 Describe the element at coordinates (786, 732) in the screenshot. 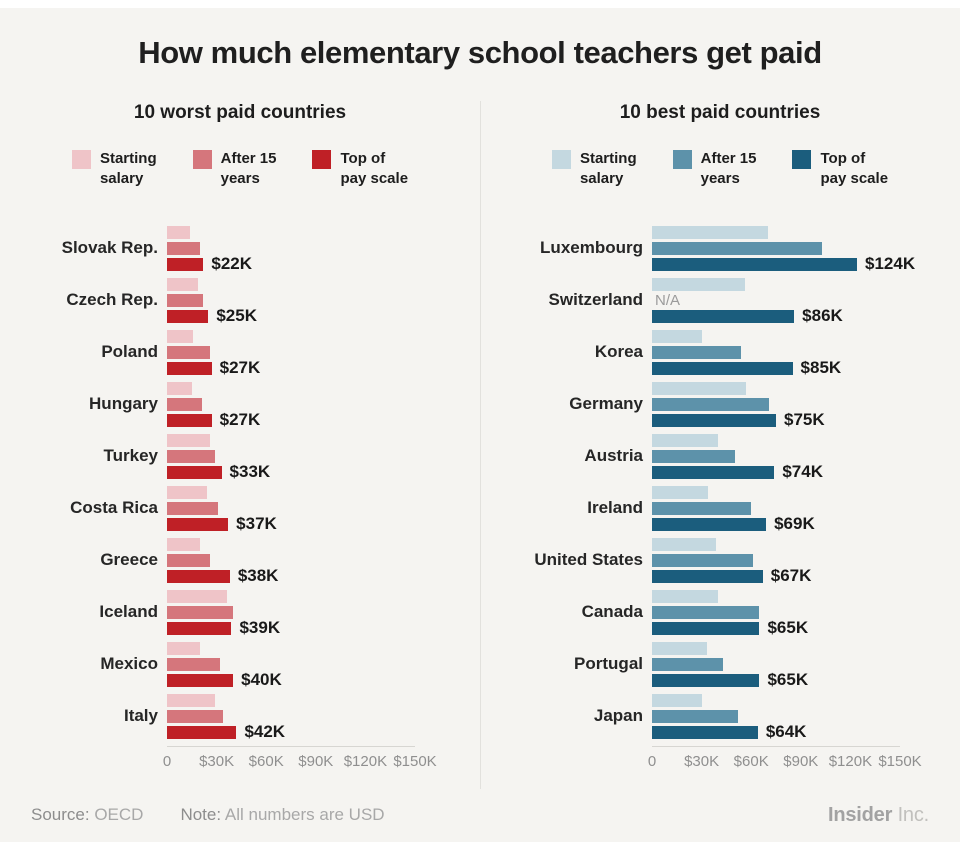

I see `value-label: $64K` at that location.